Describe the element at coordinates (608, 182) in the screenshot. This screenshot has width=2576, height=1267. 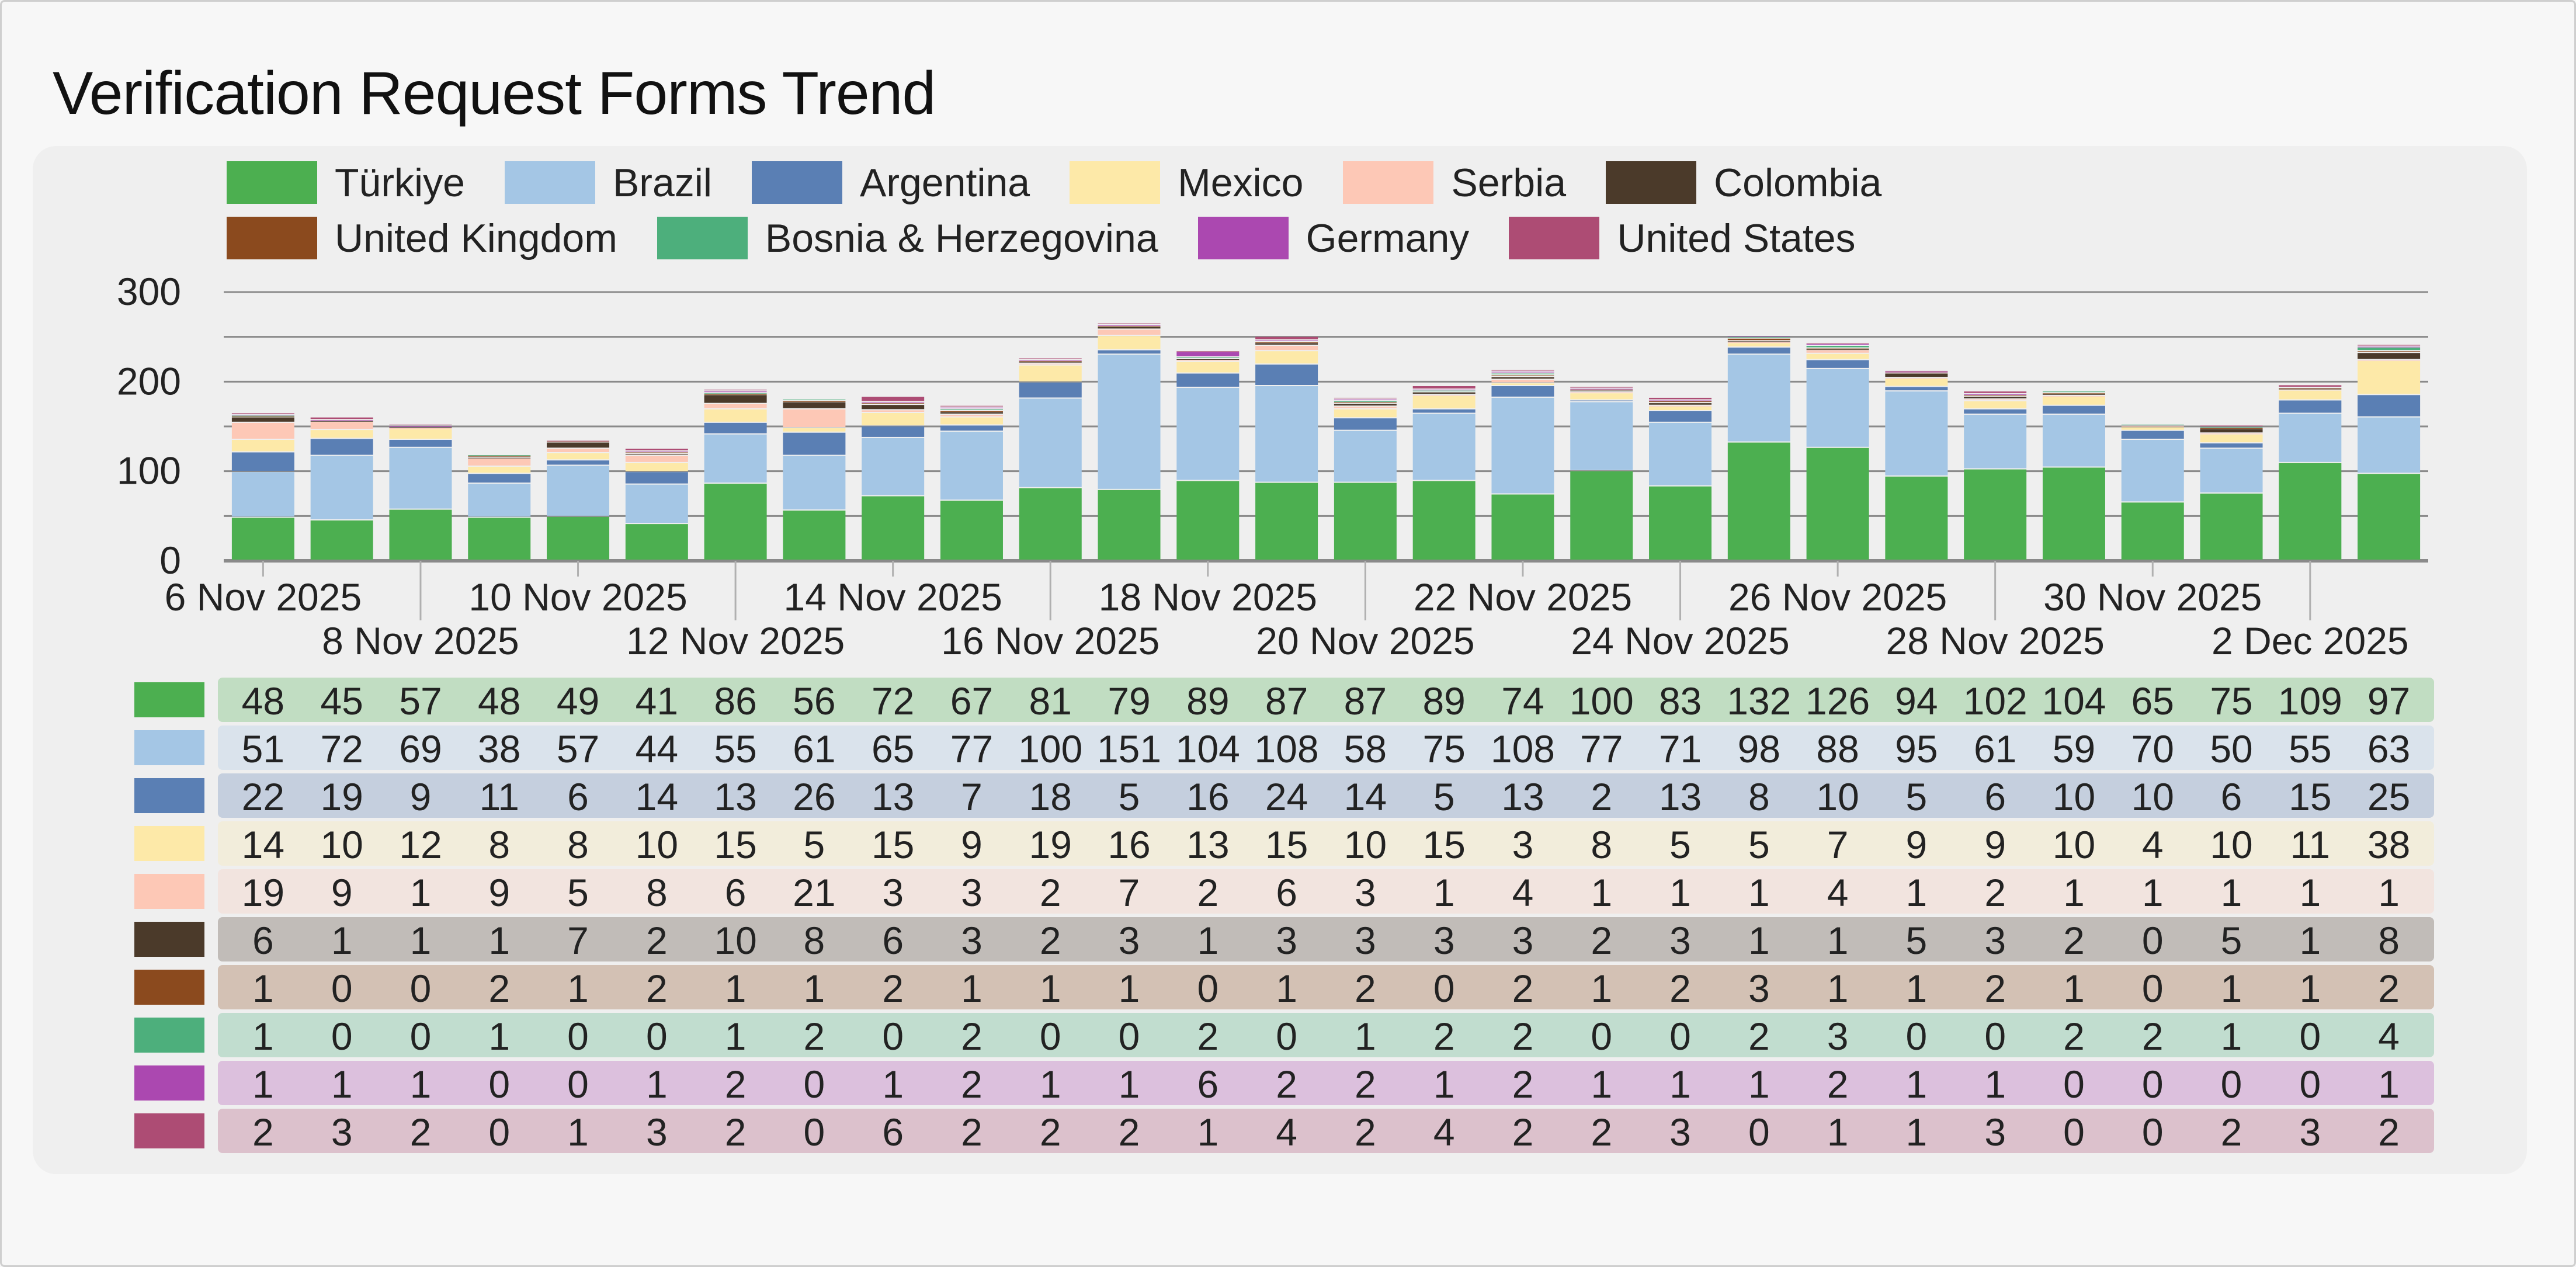
I see `legend-item: Brazil` at that location.